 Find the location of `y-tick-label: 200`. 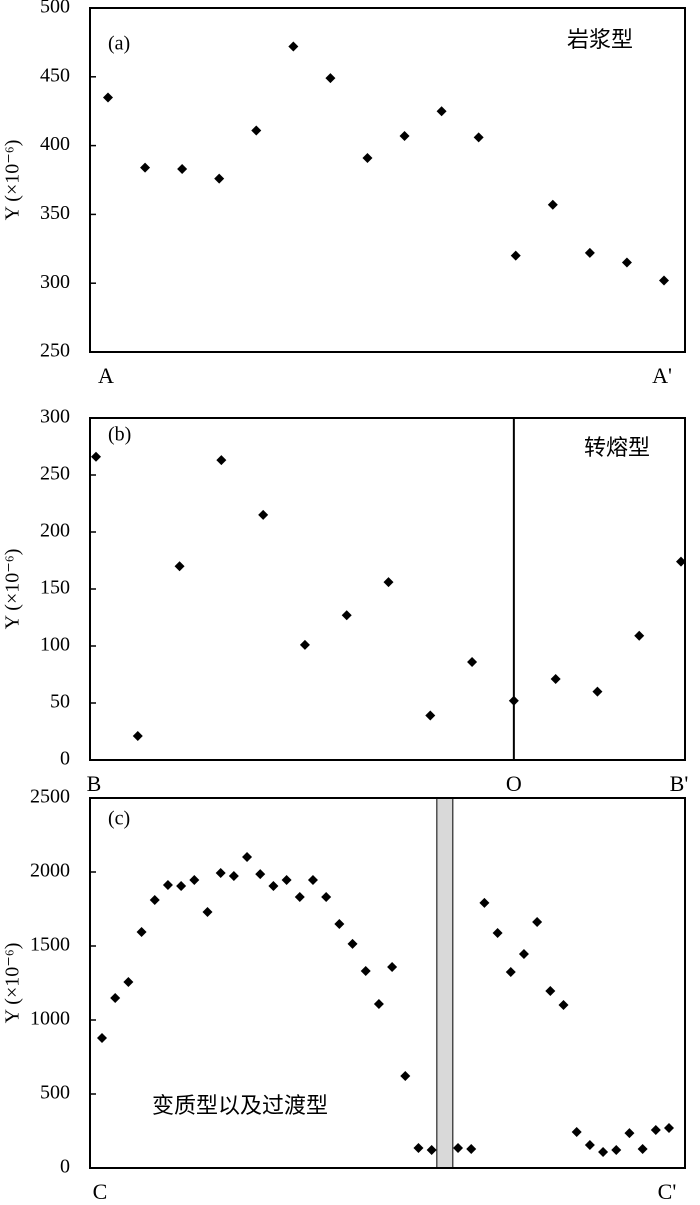

y-tick-label: 200 is located at coordinates (55, 531).